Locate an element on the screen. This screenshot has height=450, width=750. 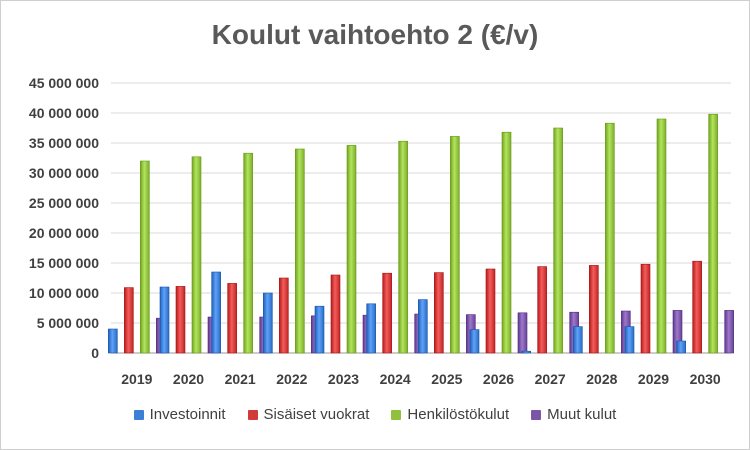
legend-item: Sisäiset vuokrat is located at coordinates (308, 414).